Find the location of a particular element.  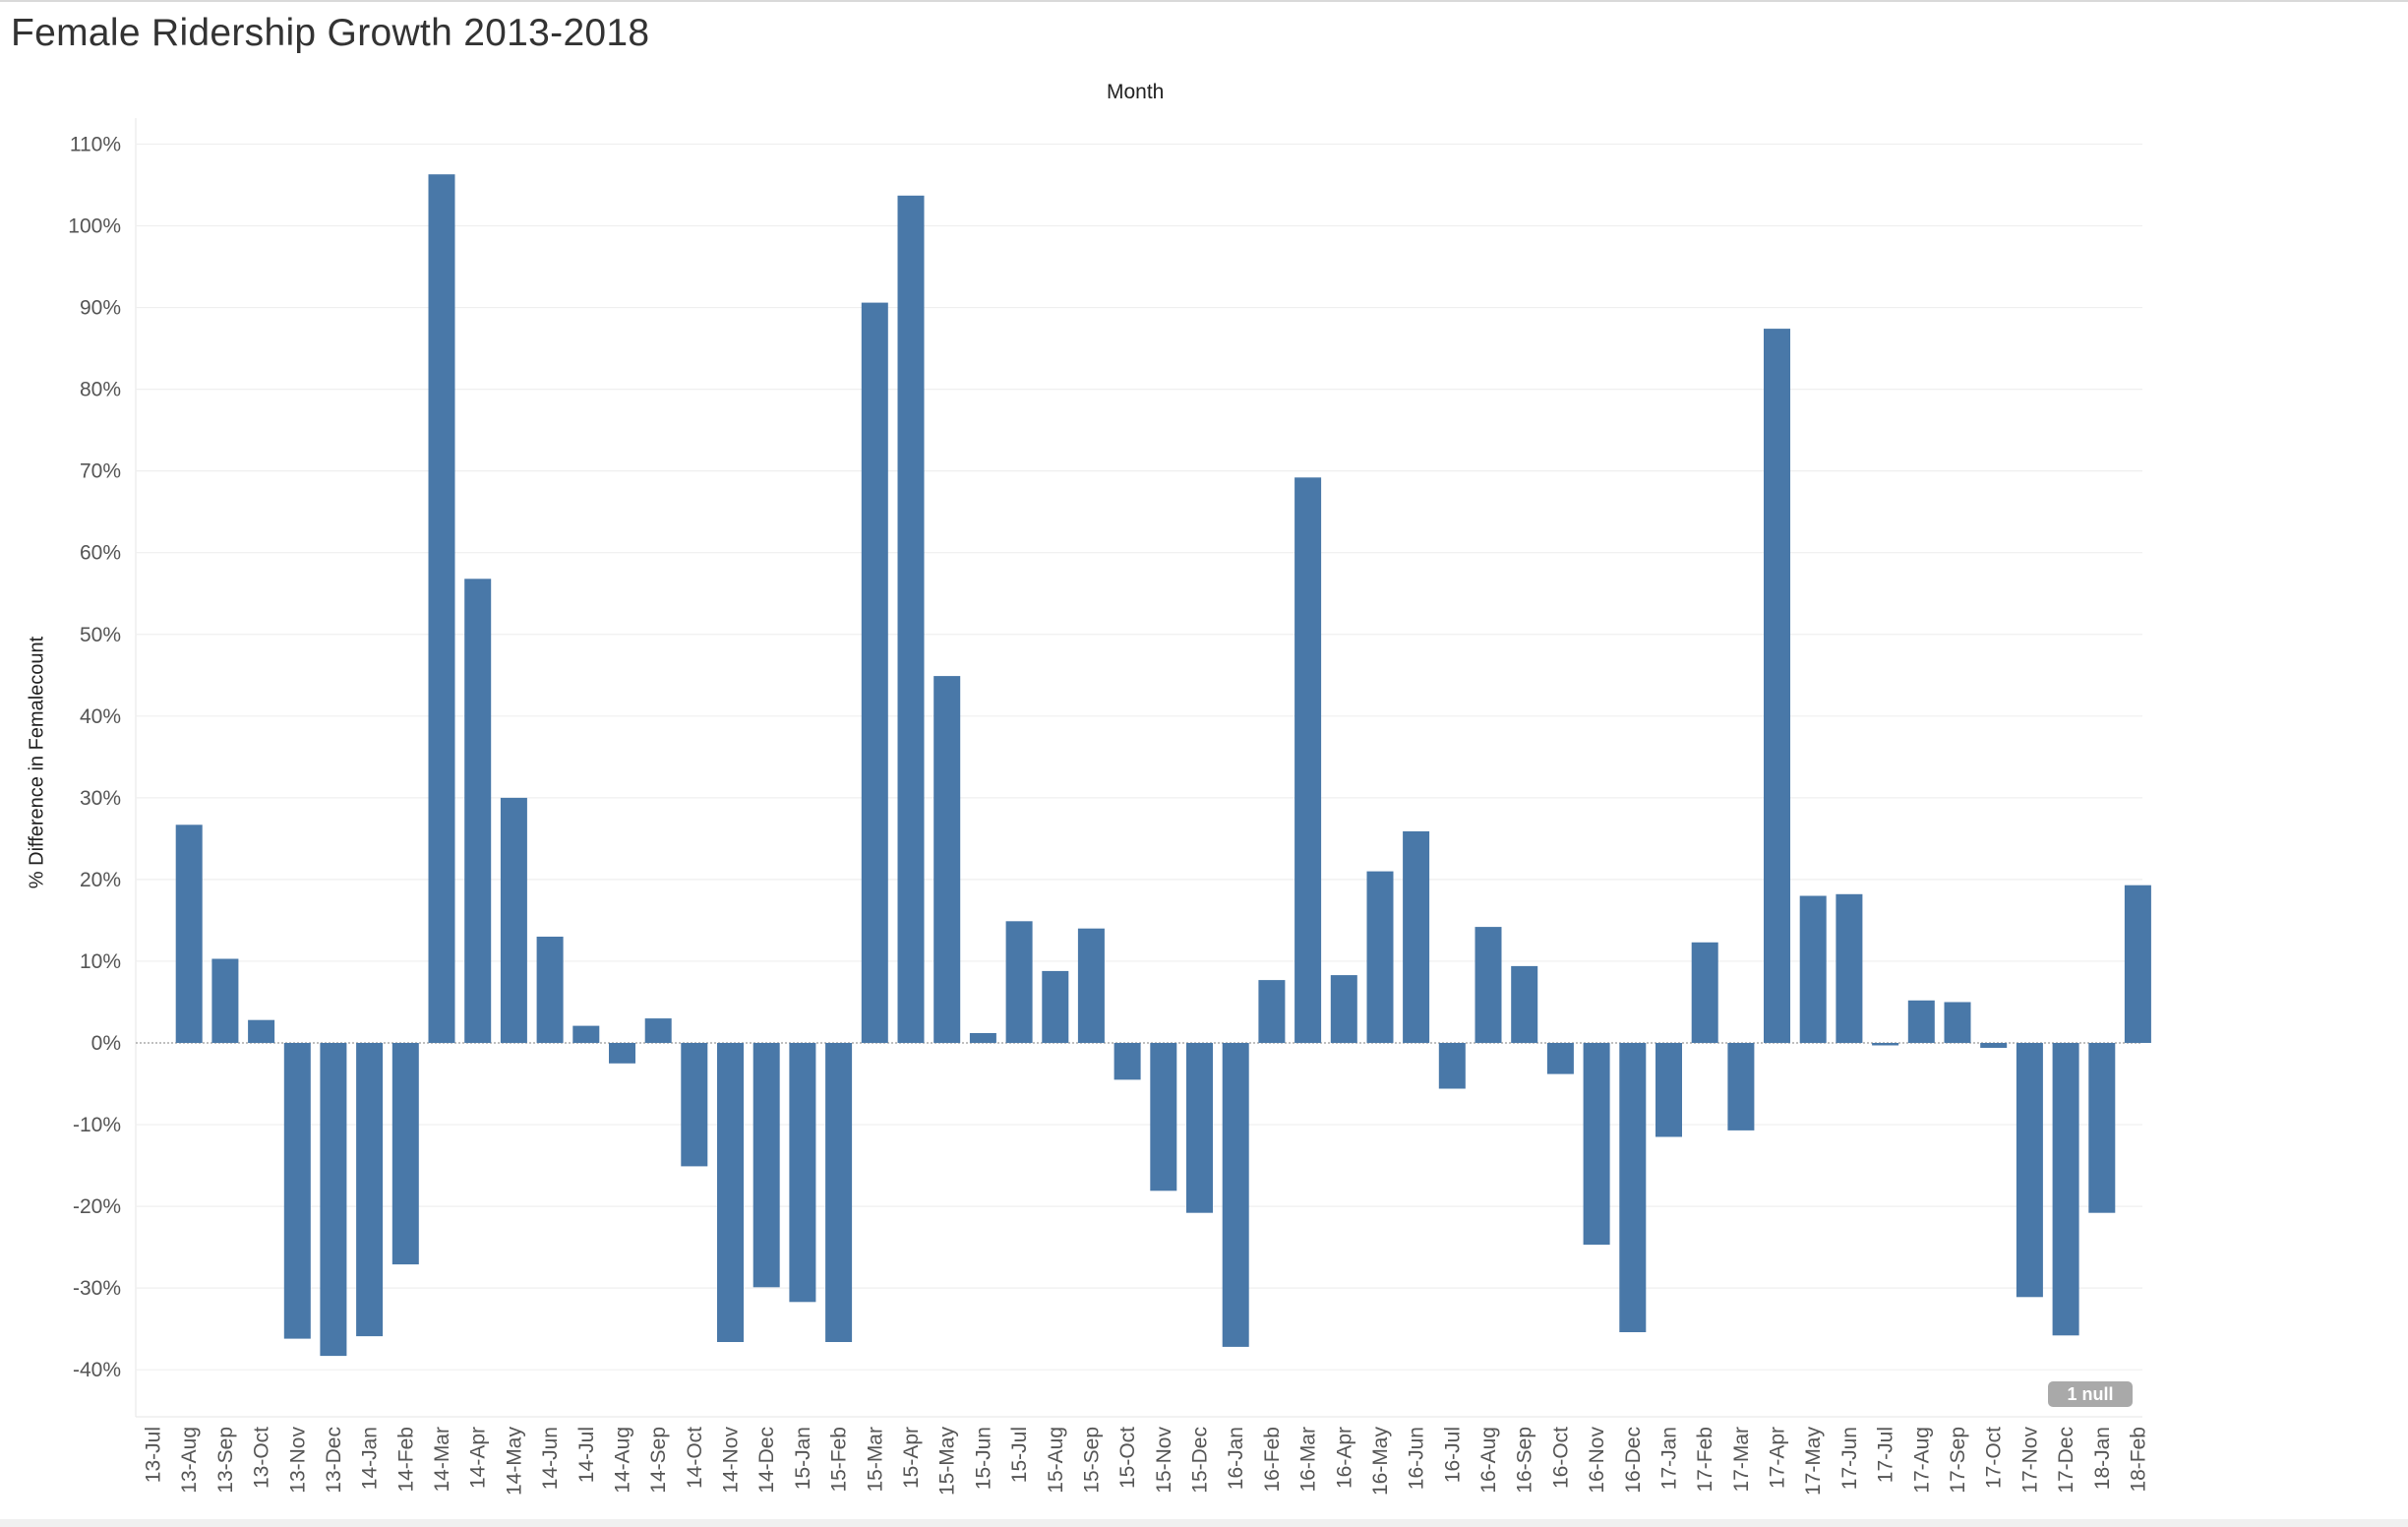

x-tick-label: 14-Mar is located at coordinates (442, 1460).